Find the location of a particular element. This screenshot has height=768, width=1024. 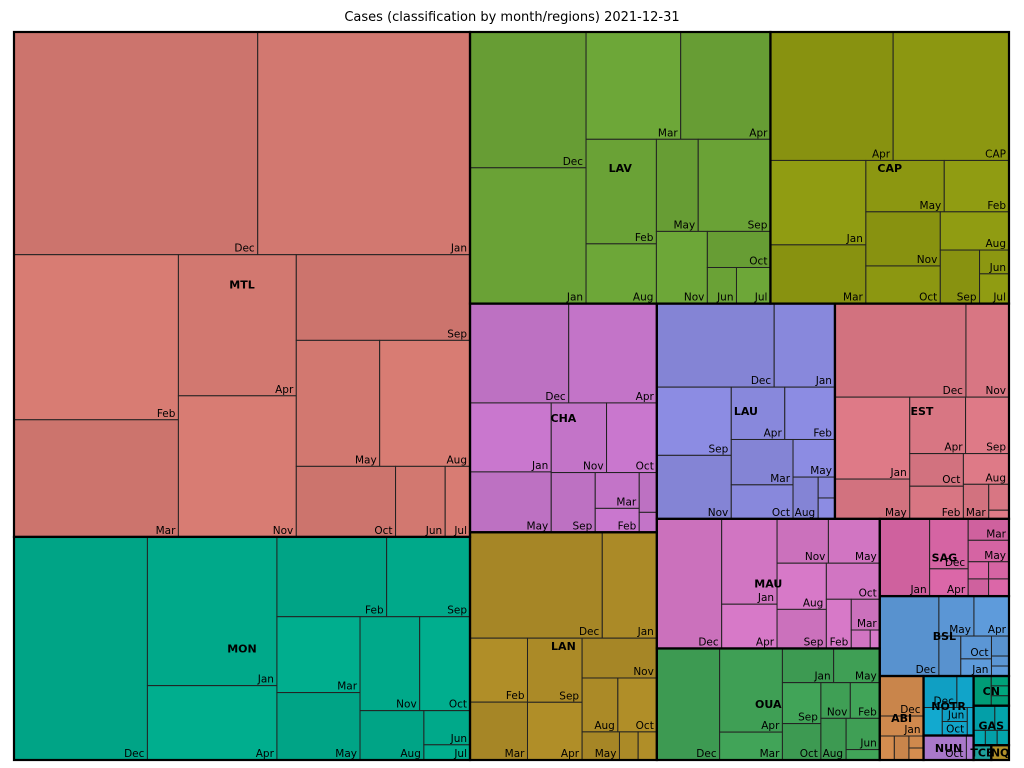

cell-lau-jun is located at coordinates (826, 487).